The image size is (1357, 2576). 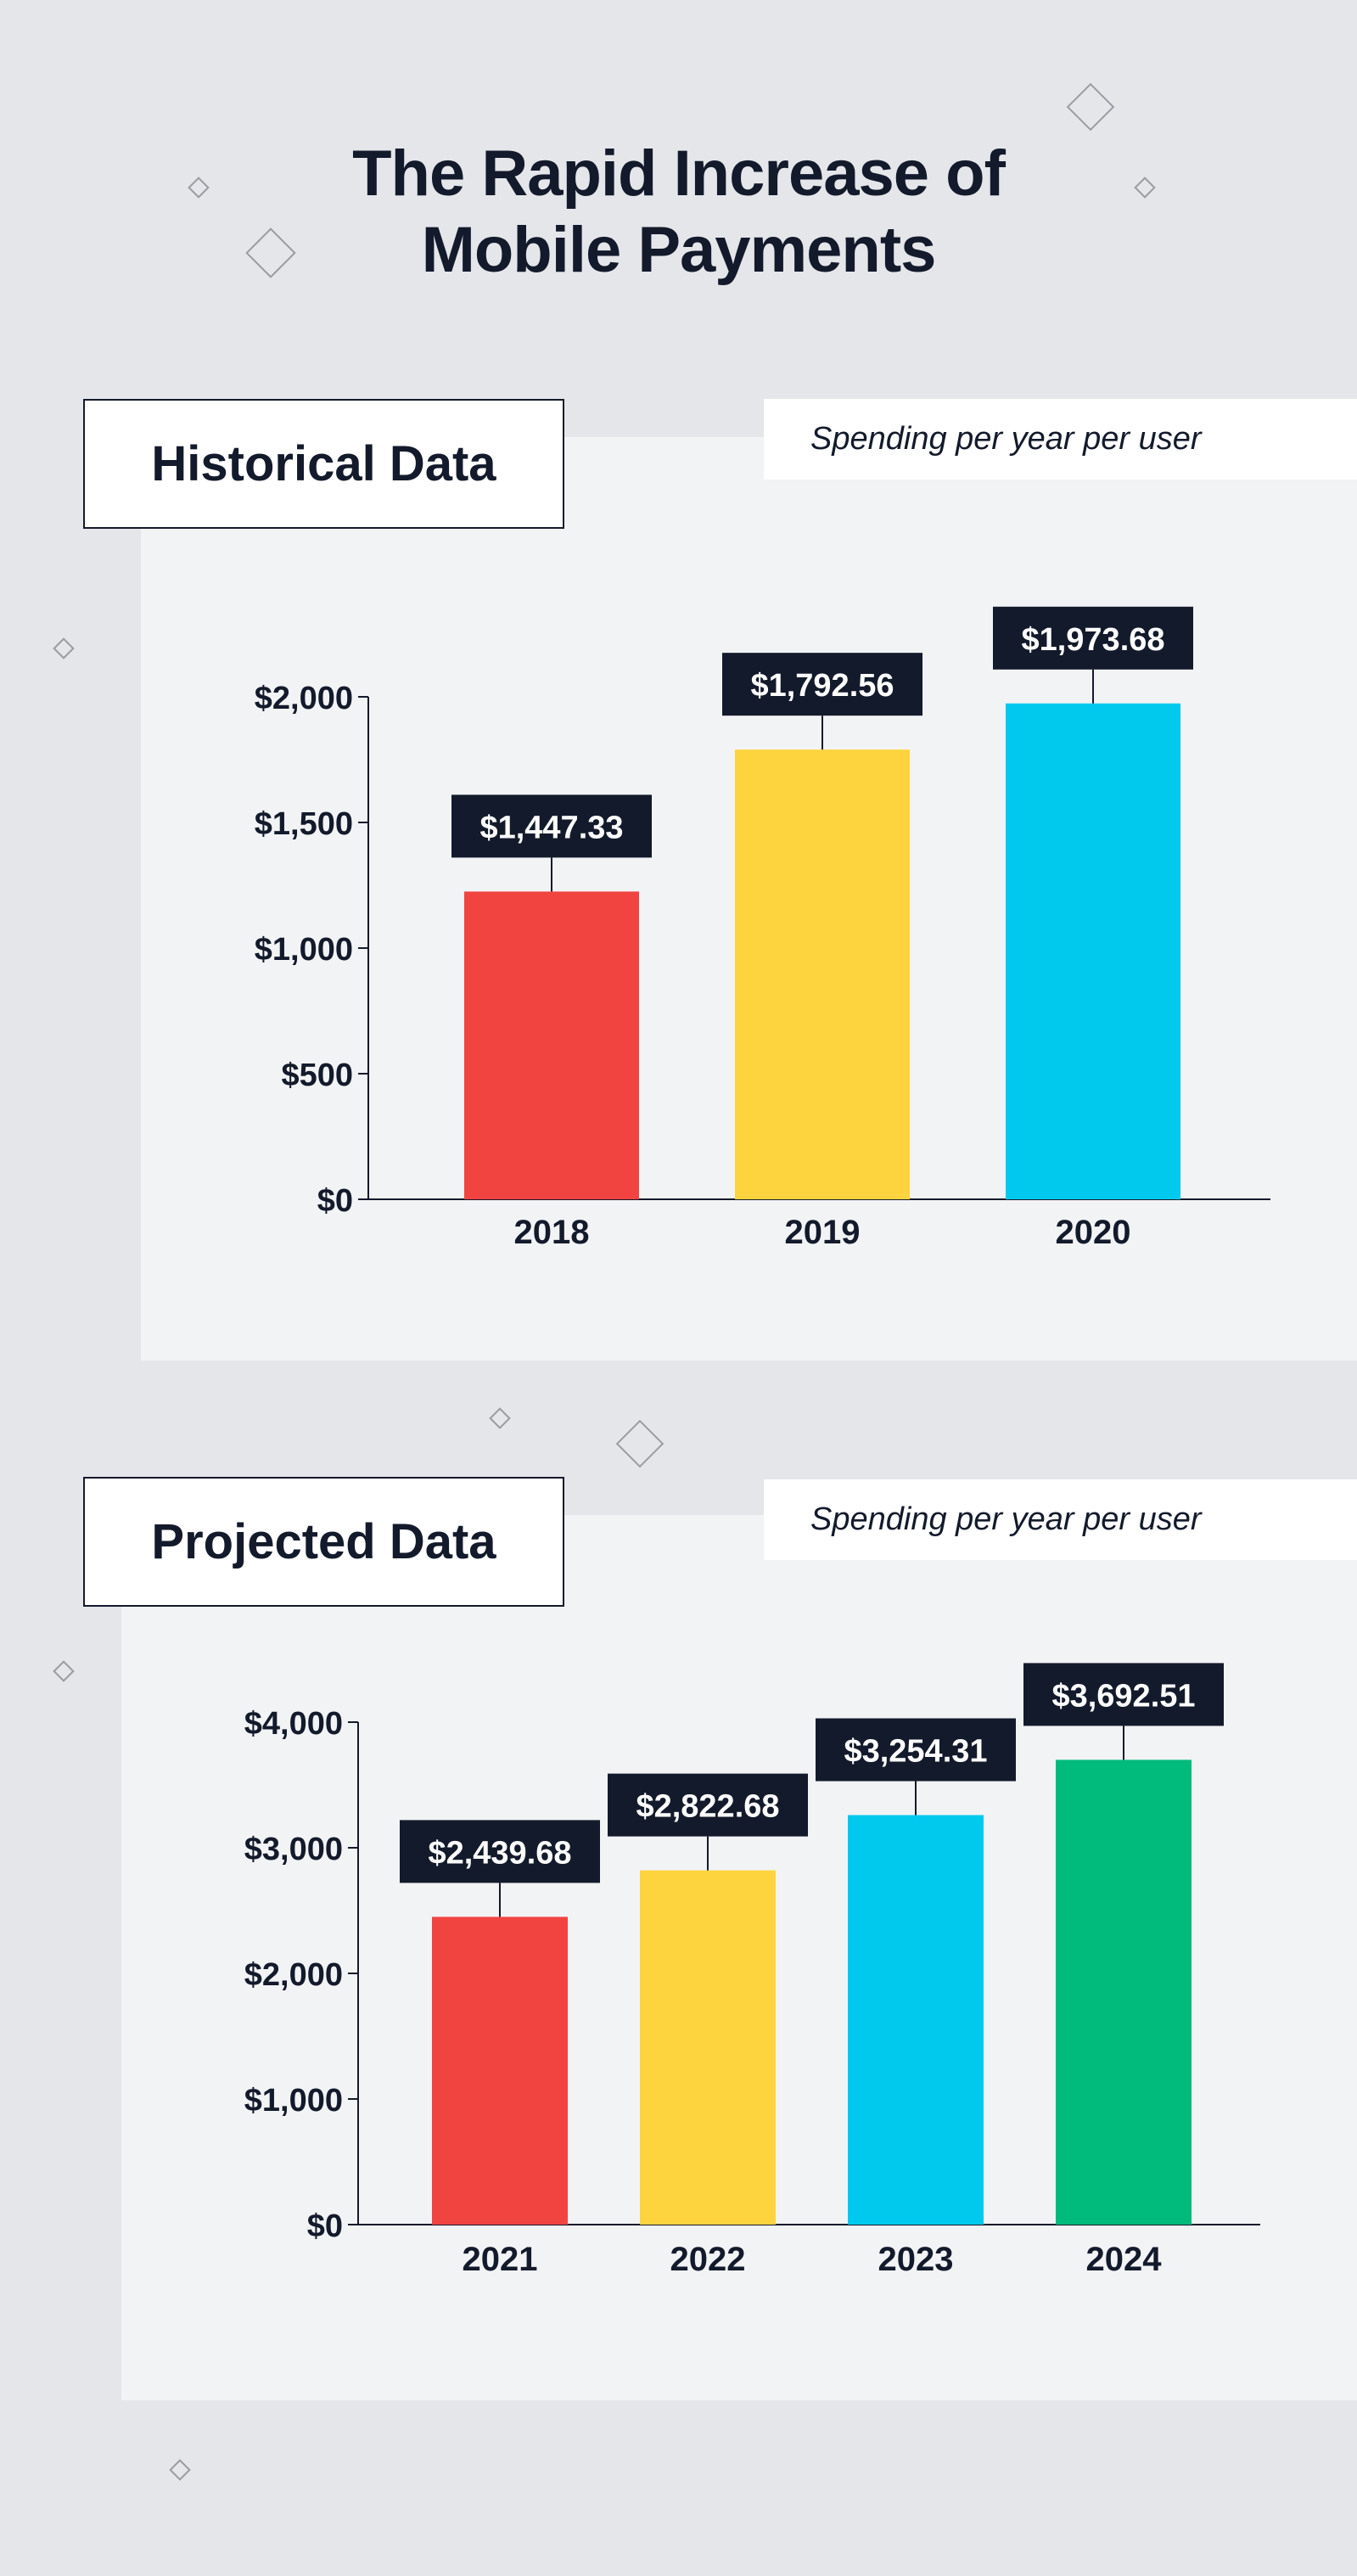 I want to click on page-title: The Rapid Increase of Mobile Payments, so click(x=678, y=212).